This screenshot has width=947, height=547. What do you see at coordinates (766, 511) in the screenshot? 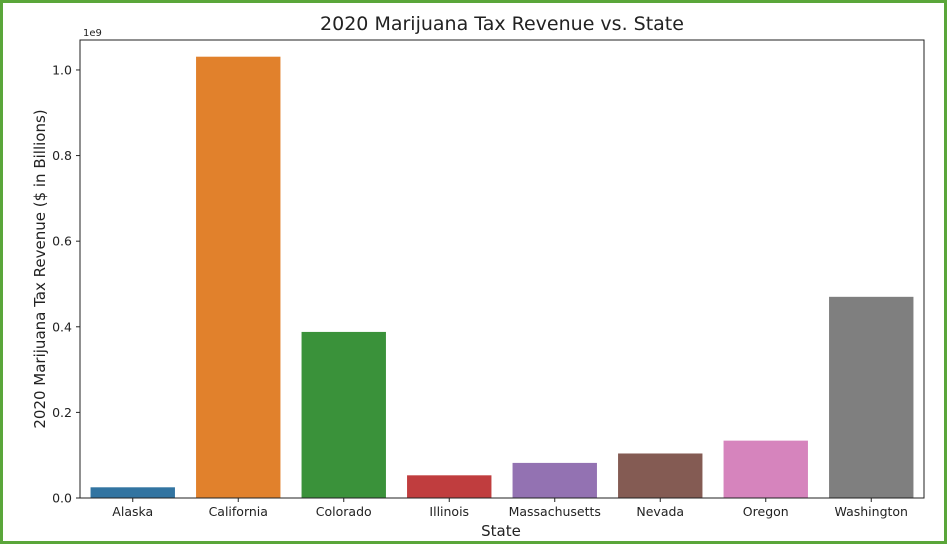
I see `x-tick-label: Oregon` at bounding box center [766, 511].